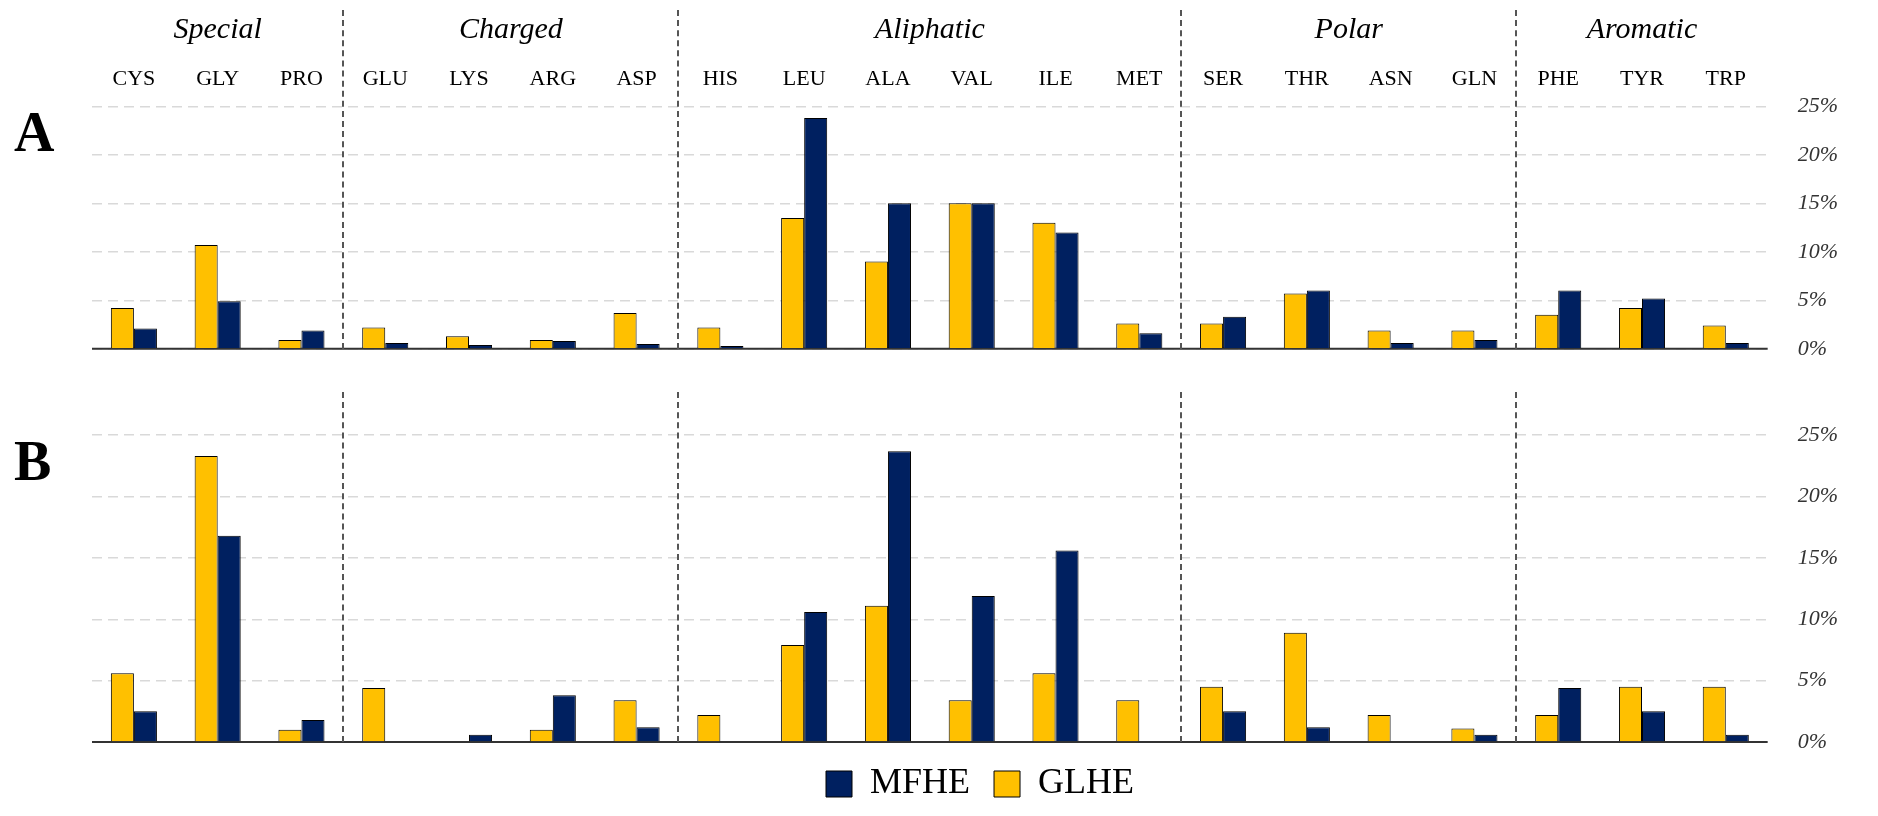 The image size is (1878, 816). What do you see at coordinates (134, 77) in the screenshot?
I see `x-tick-label: CYS` at bounding box center [134, 77].